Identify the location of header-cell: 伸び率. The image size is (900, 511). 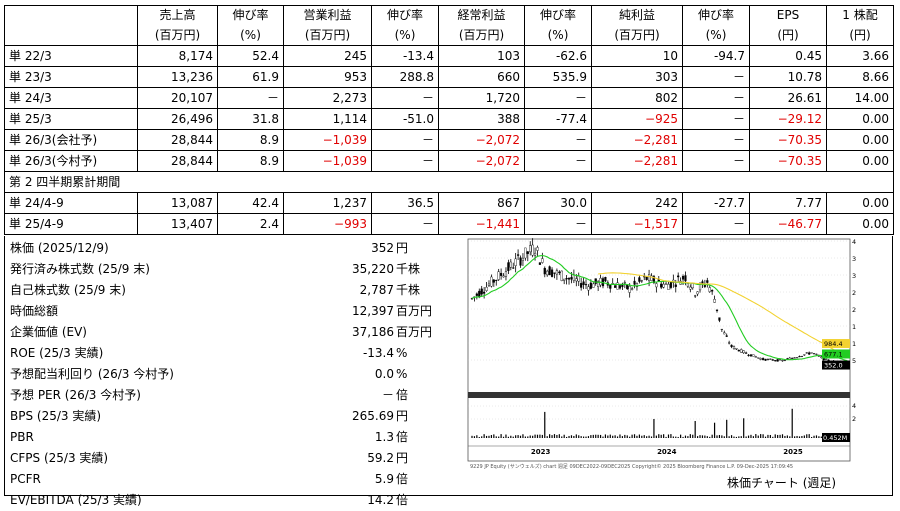
(250, 15).